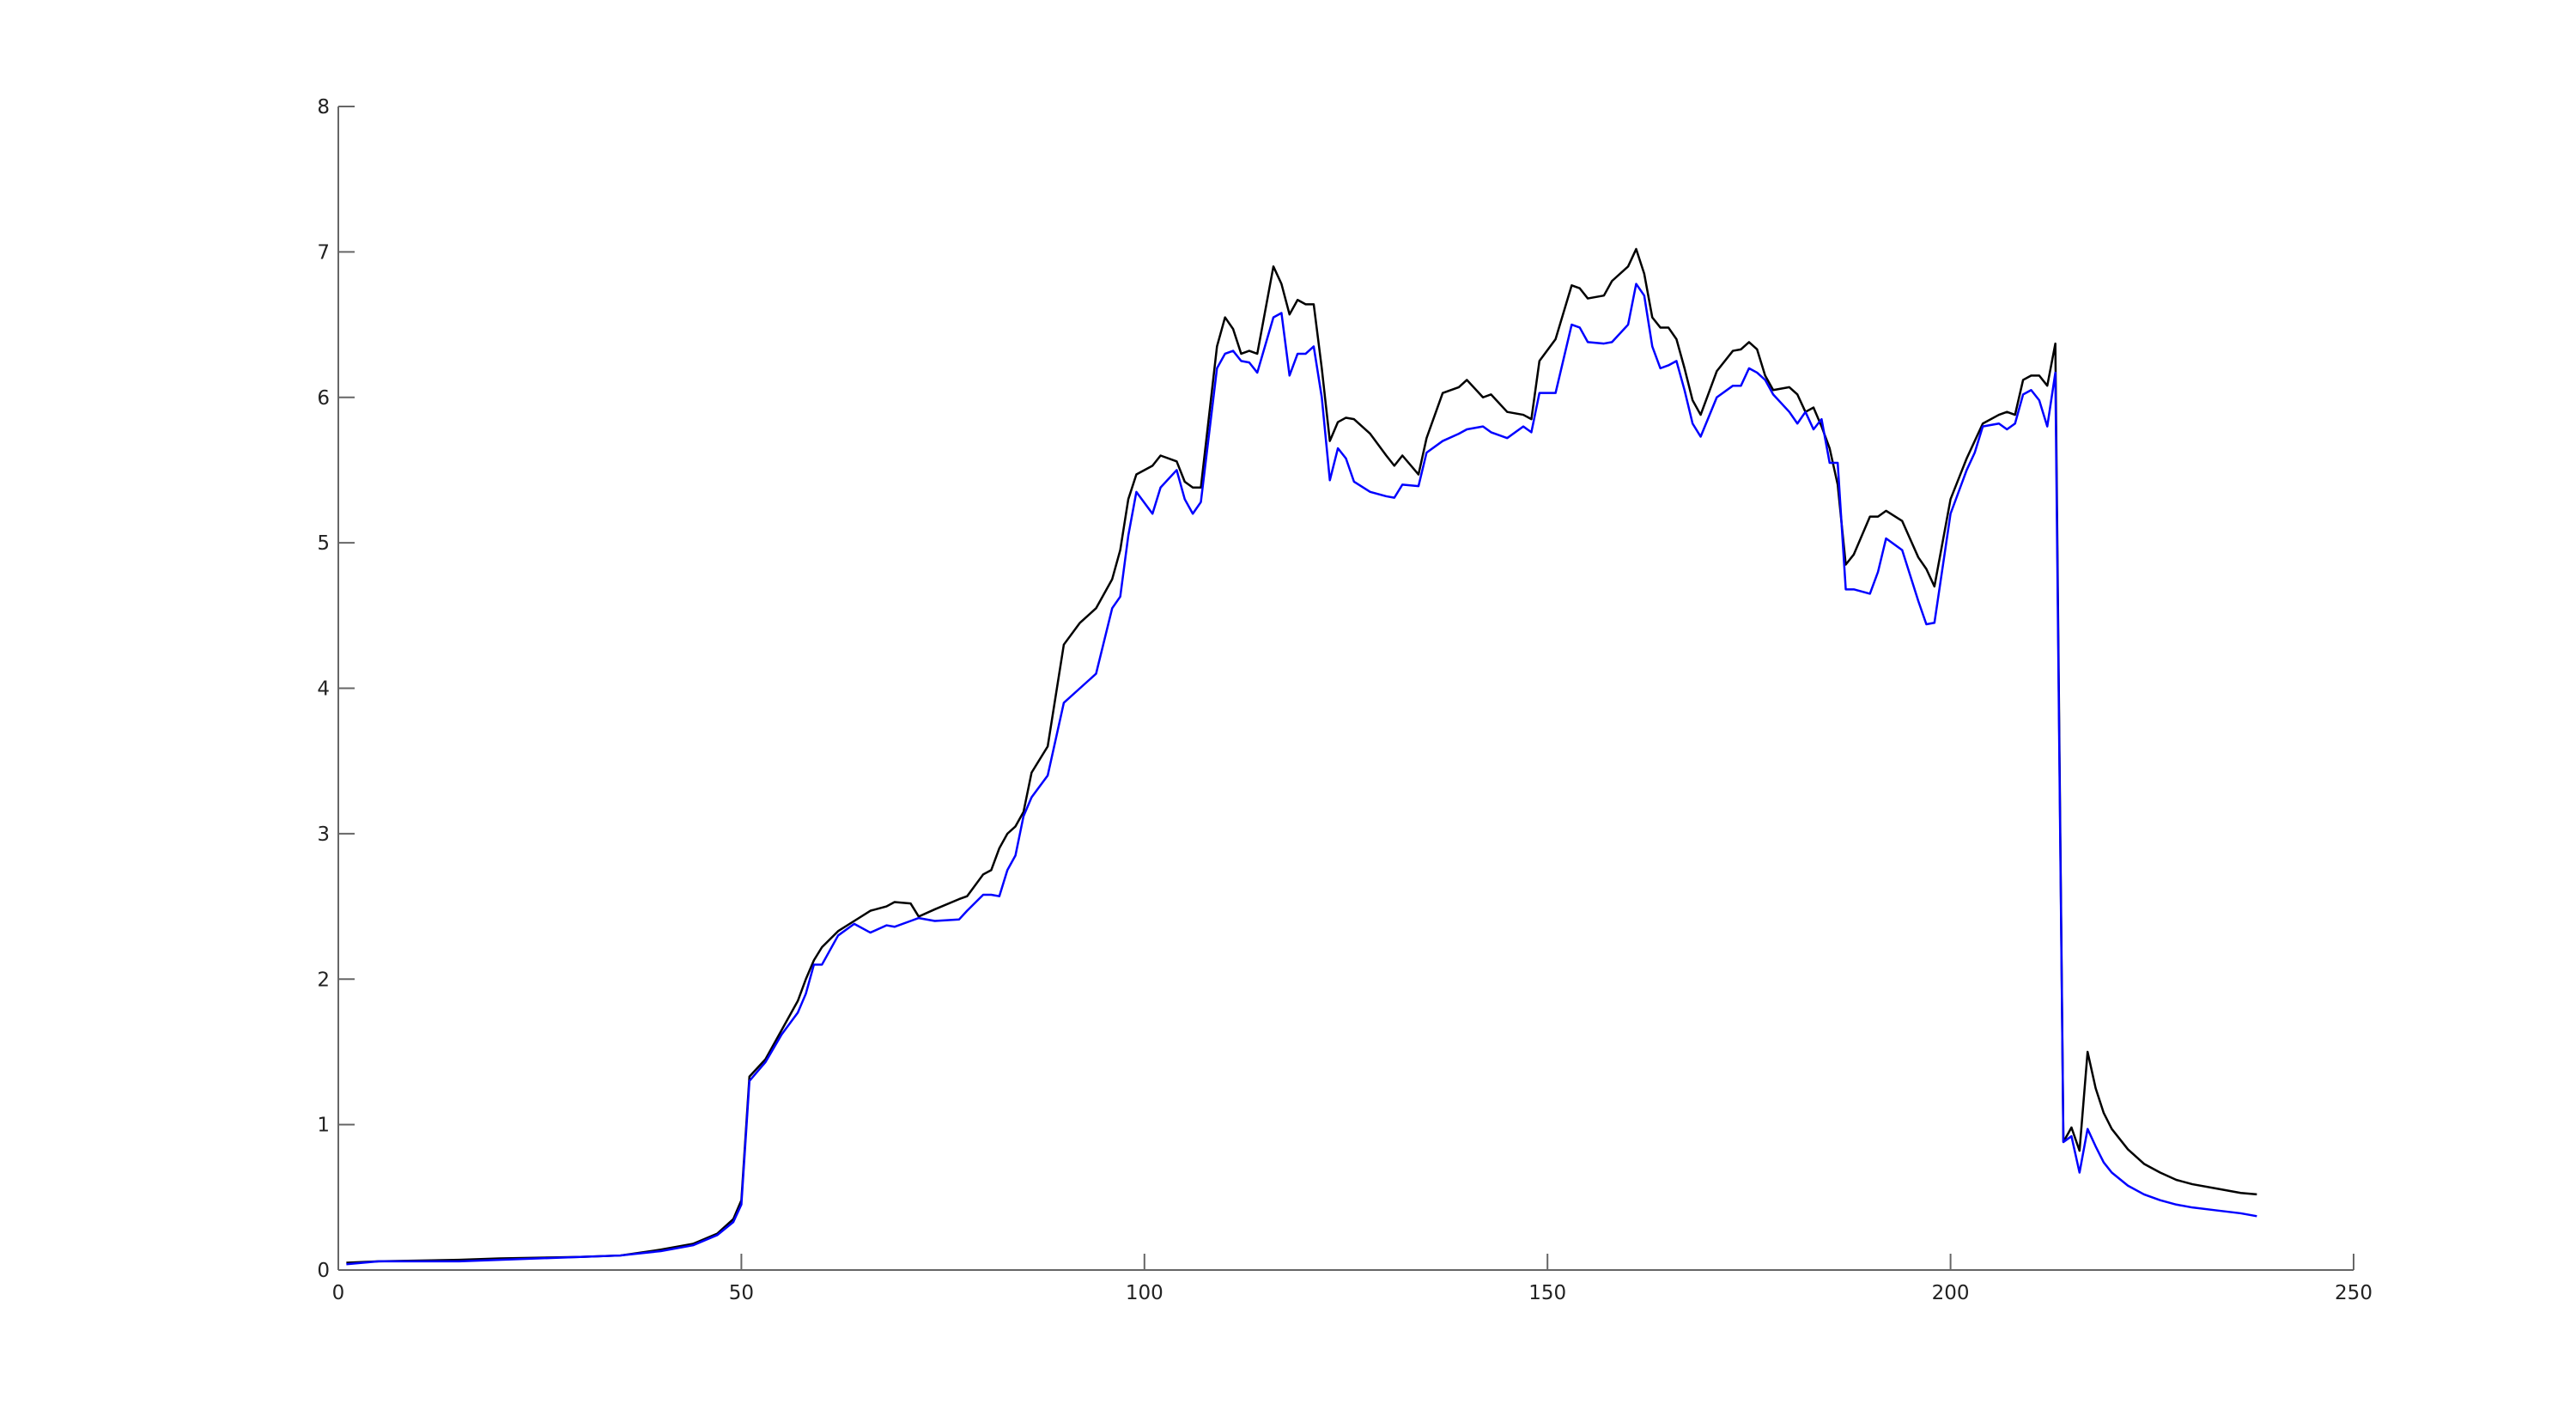 The width and height of the screenshot is (2576, 1416). I want to click on y-tick-label: 0, so click(323, 1271).